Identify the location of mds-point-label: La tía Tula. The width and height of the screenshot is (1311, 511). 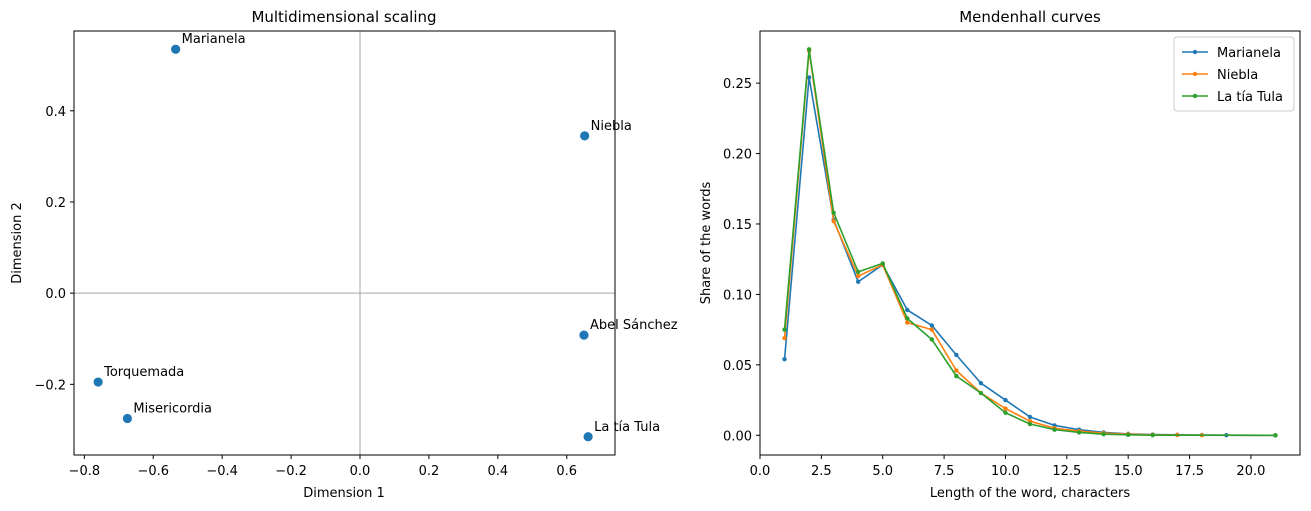
(627, 427).